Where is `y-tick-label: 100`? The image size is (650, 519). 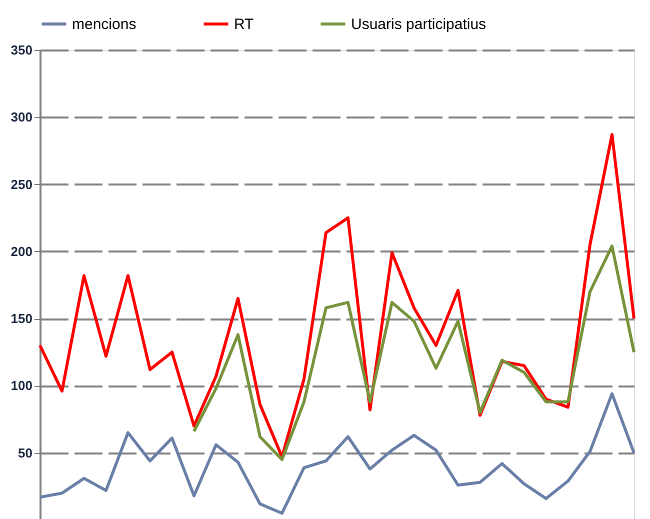
y-tick-label: 100 is located at coordinates (21, 386).